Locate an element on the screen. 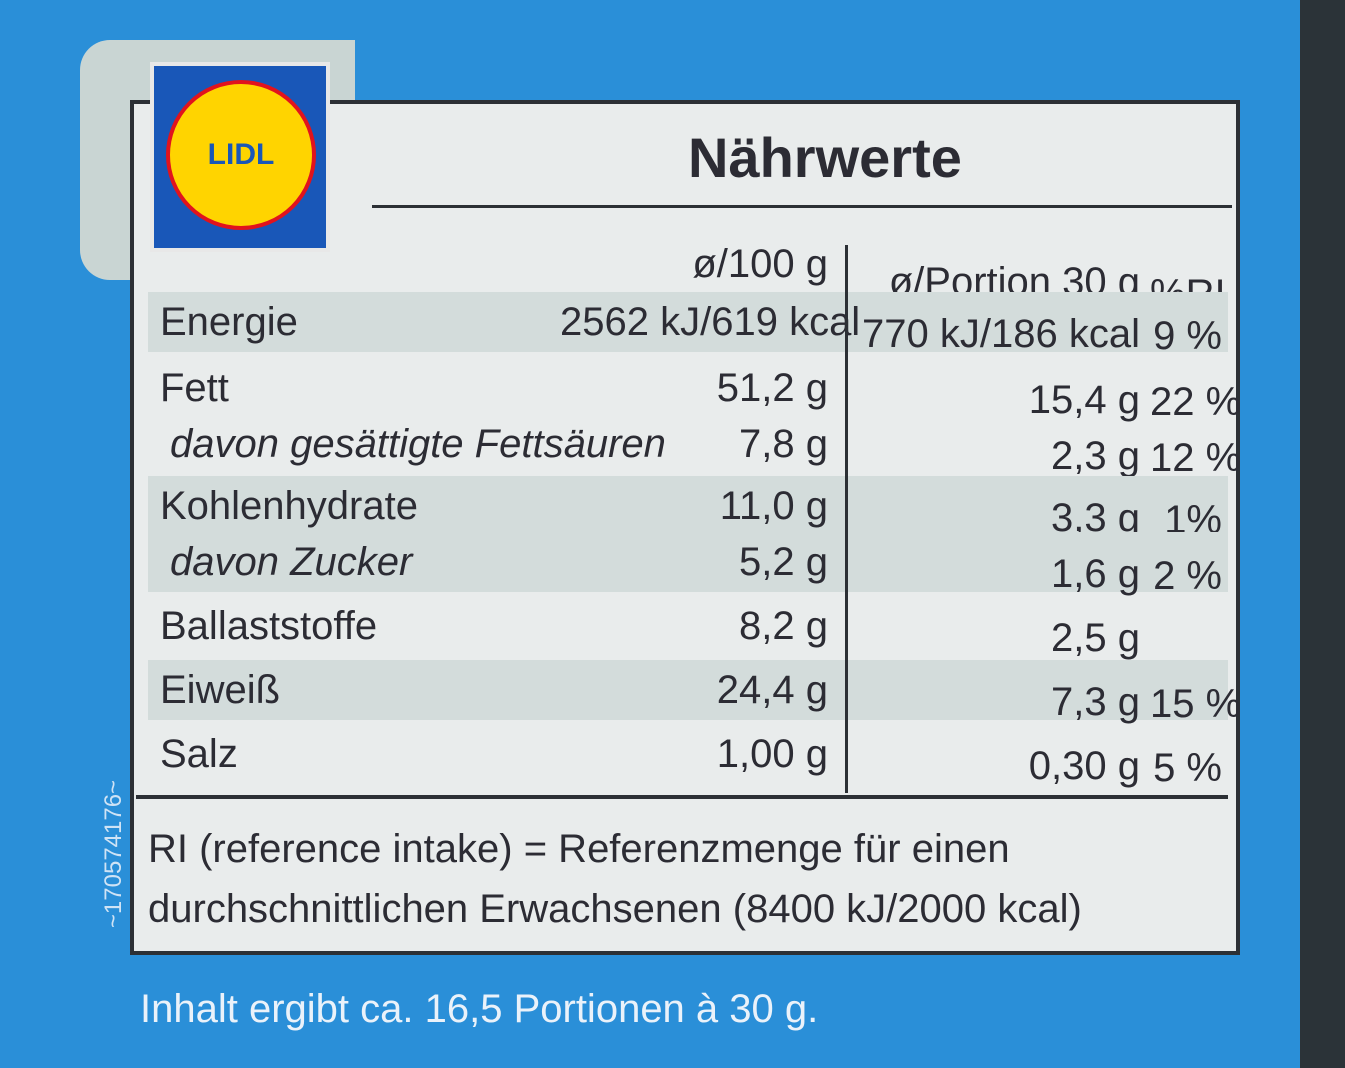 This screenshot has height=1068, width=1345. row-name: Ballaststoffe is located at coordinates (269, 626).